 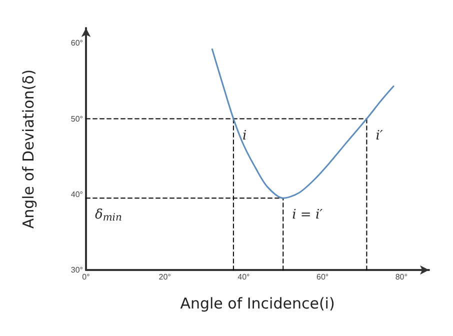 What do you see at coordinates (257, 303) in the screenshot?
I see `x-axis-title: Angle of Incidence(i)` at bounding box center [257, 303].